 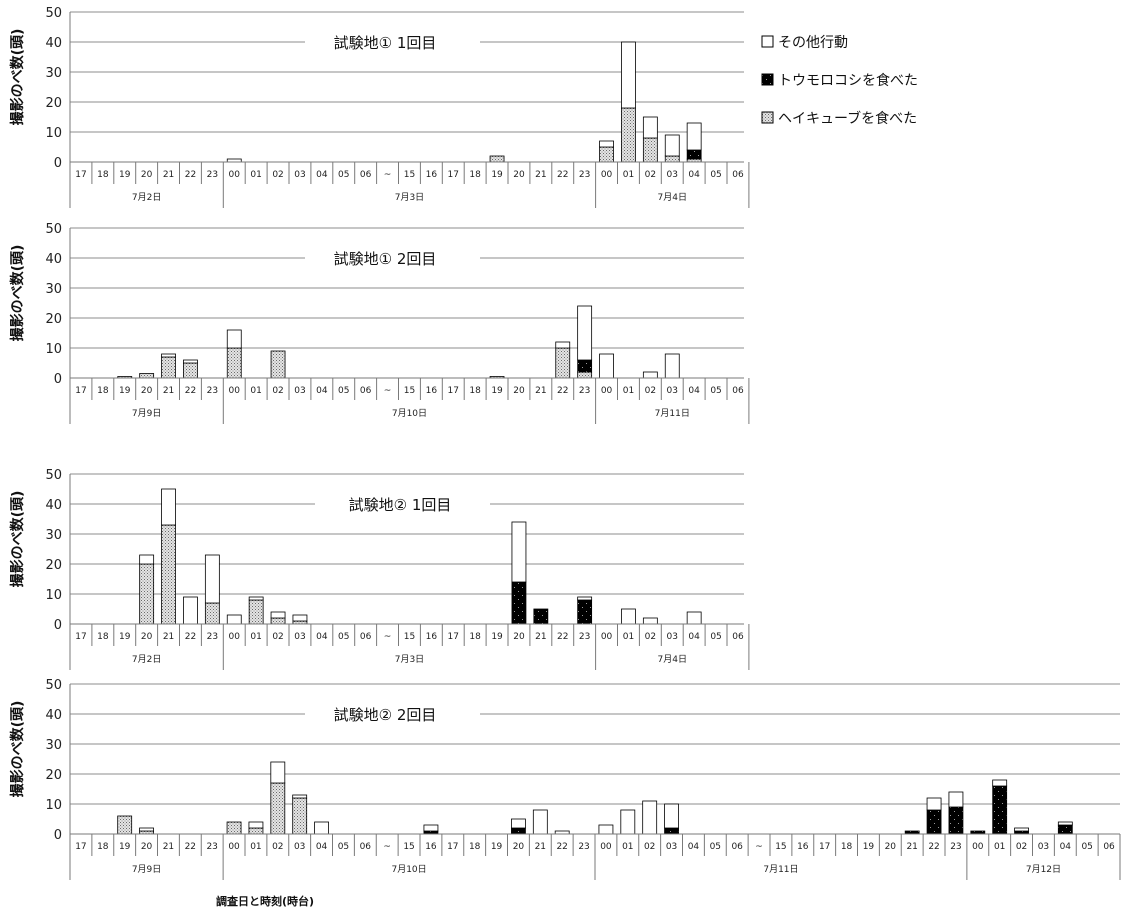 What do you see at coordinates (409, 659) in the screenshot?
I see `date-group-label: 7月3日` at bounding box center [409, 659].